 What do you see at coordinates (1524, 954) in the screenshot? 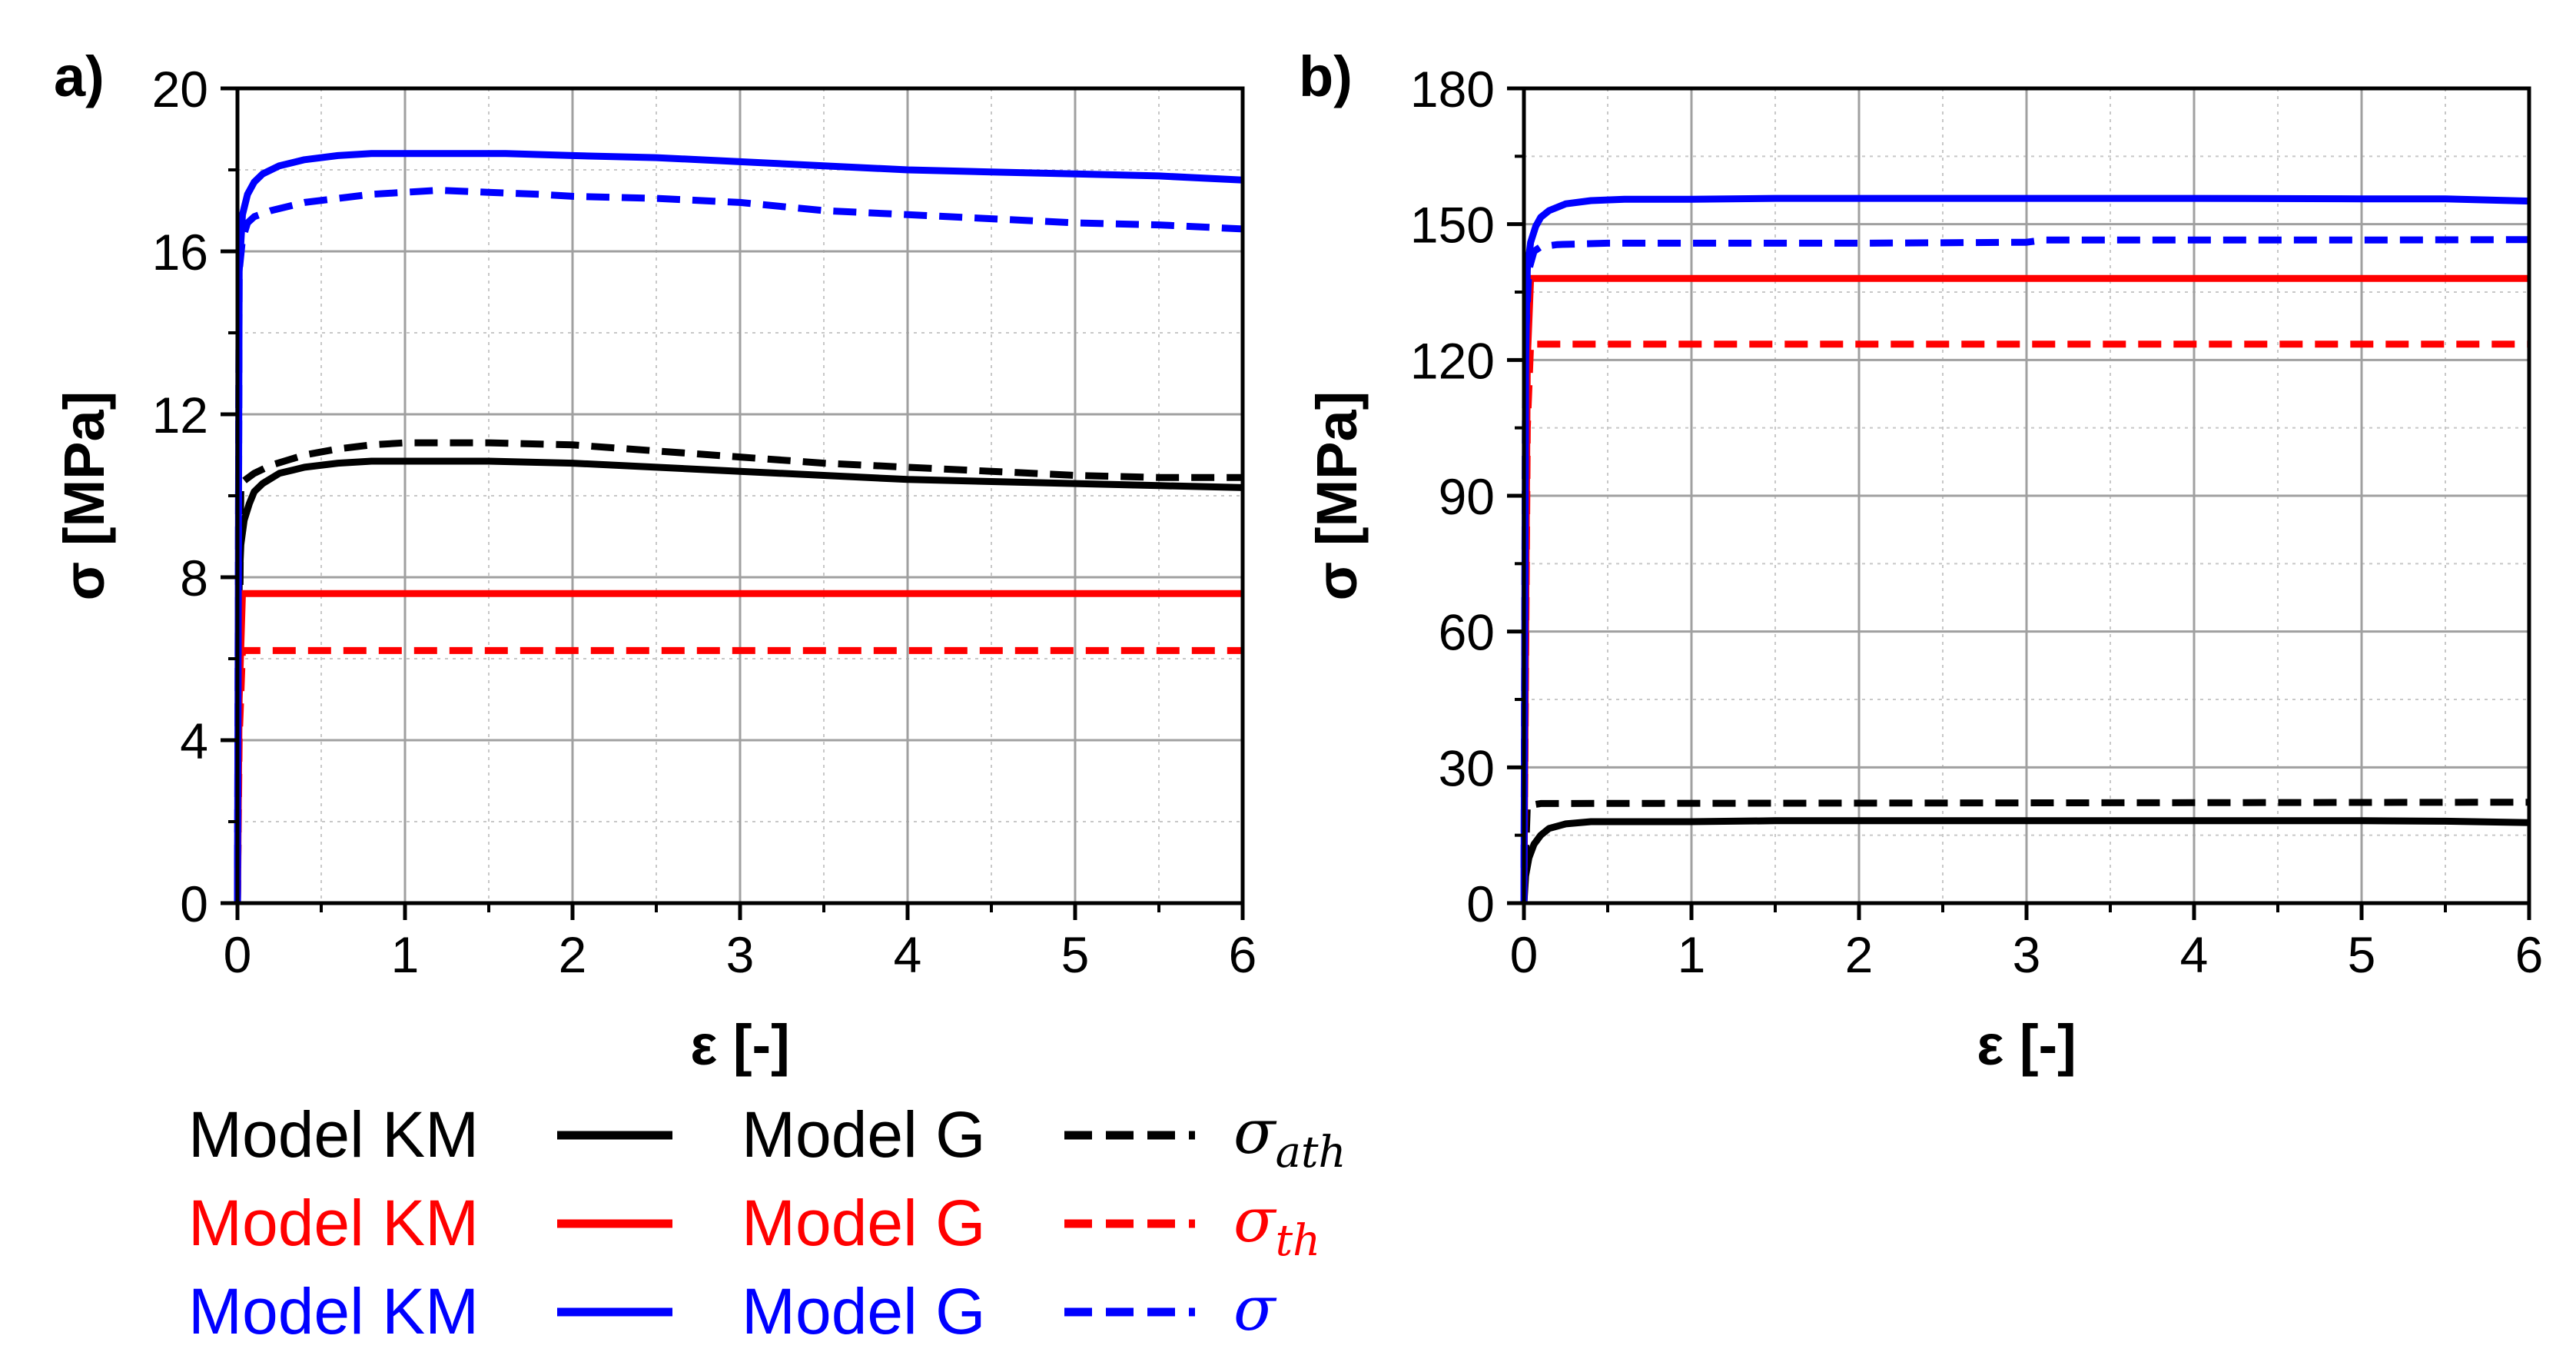
I see `panel-b-xtick-label: 0` at bounding box center [1524, 954].